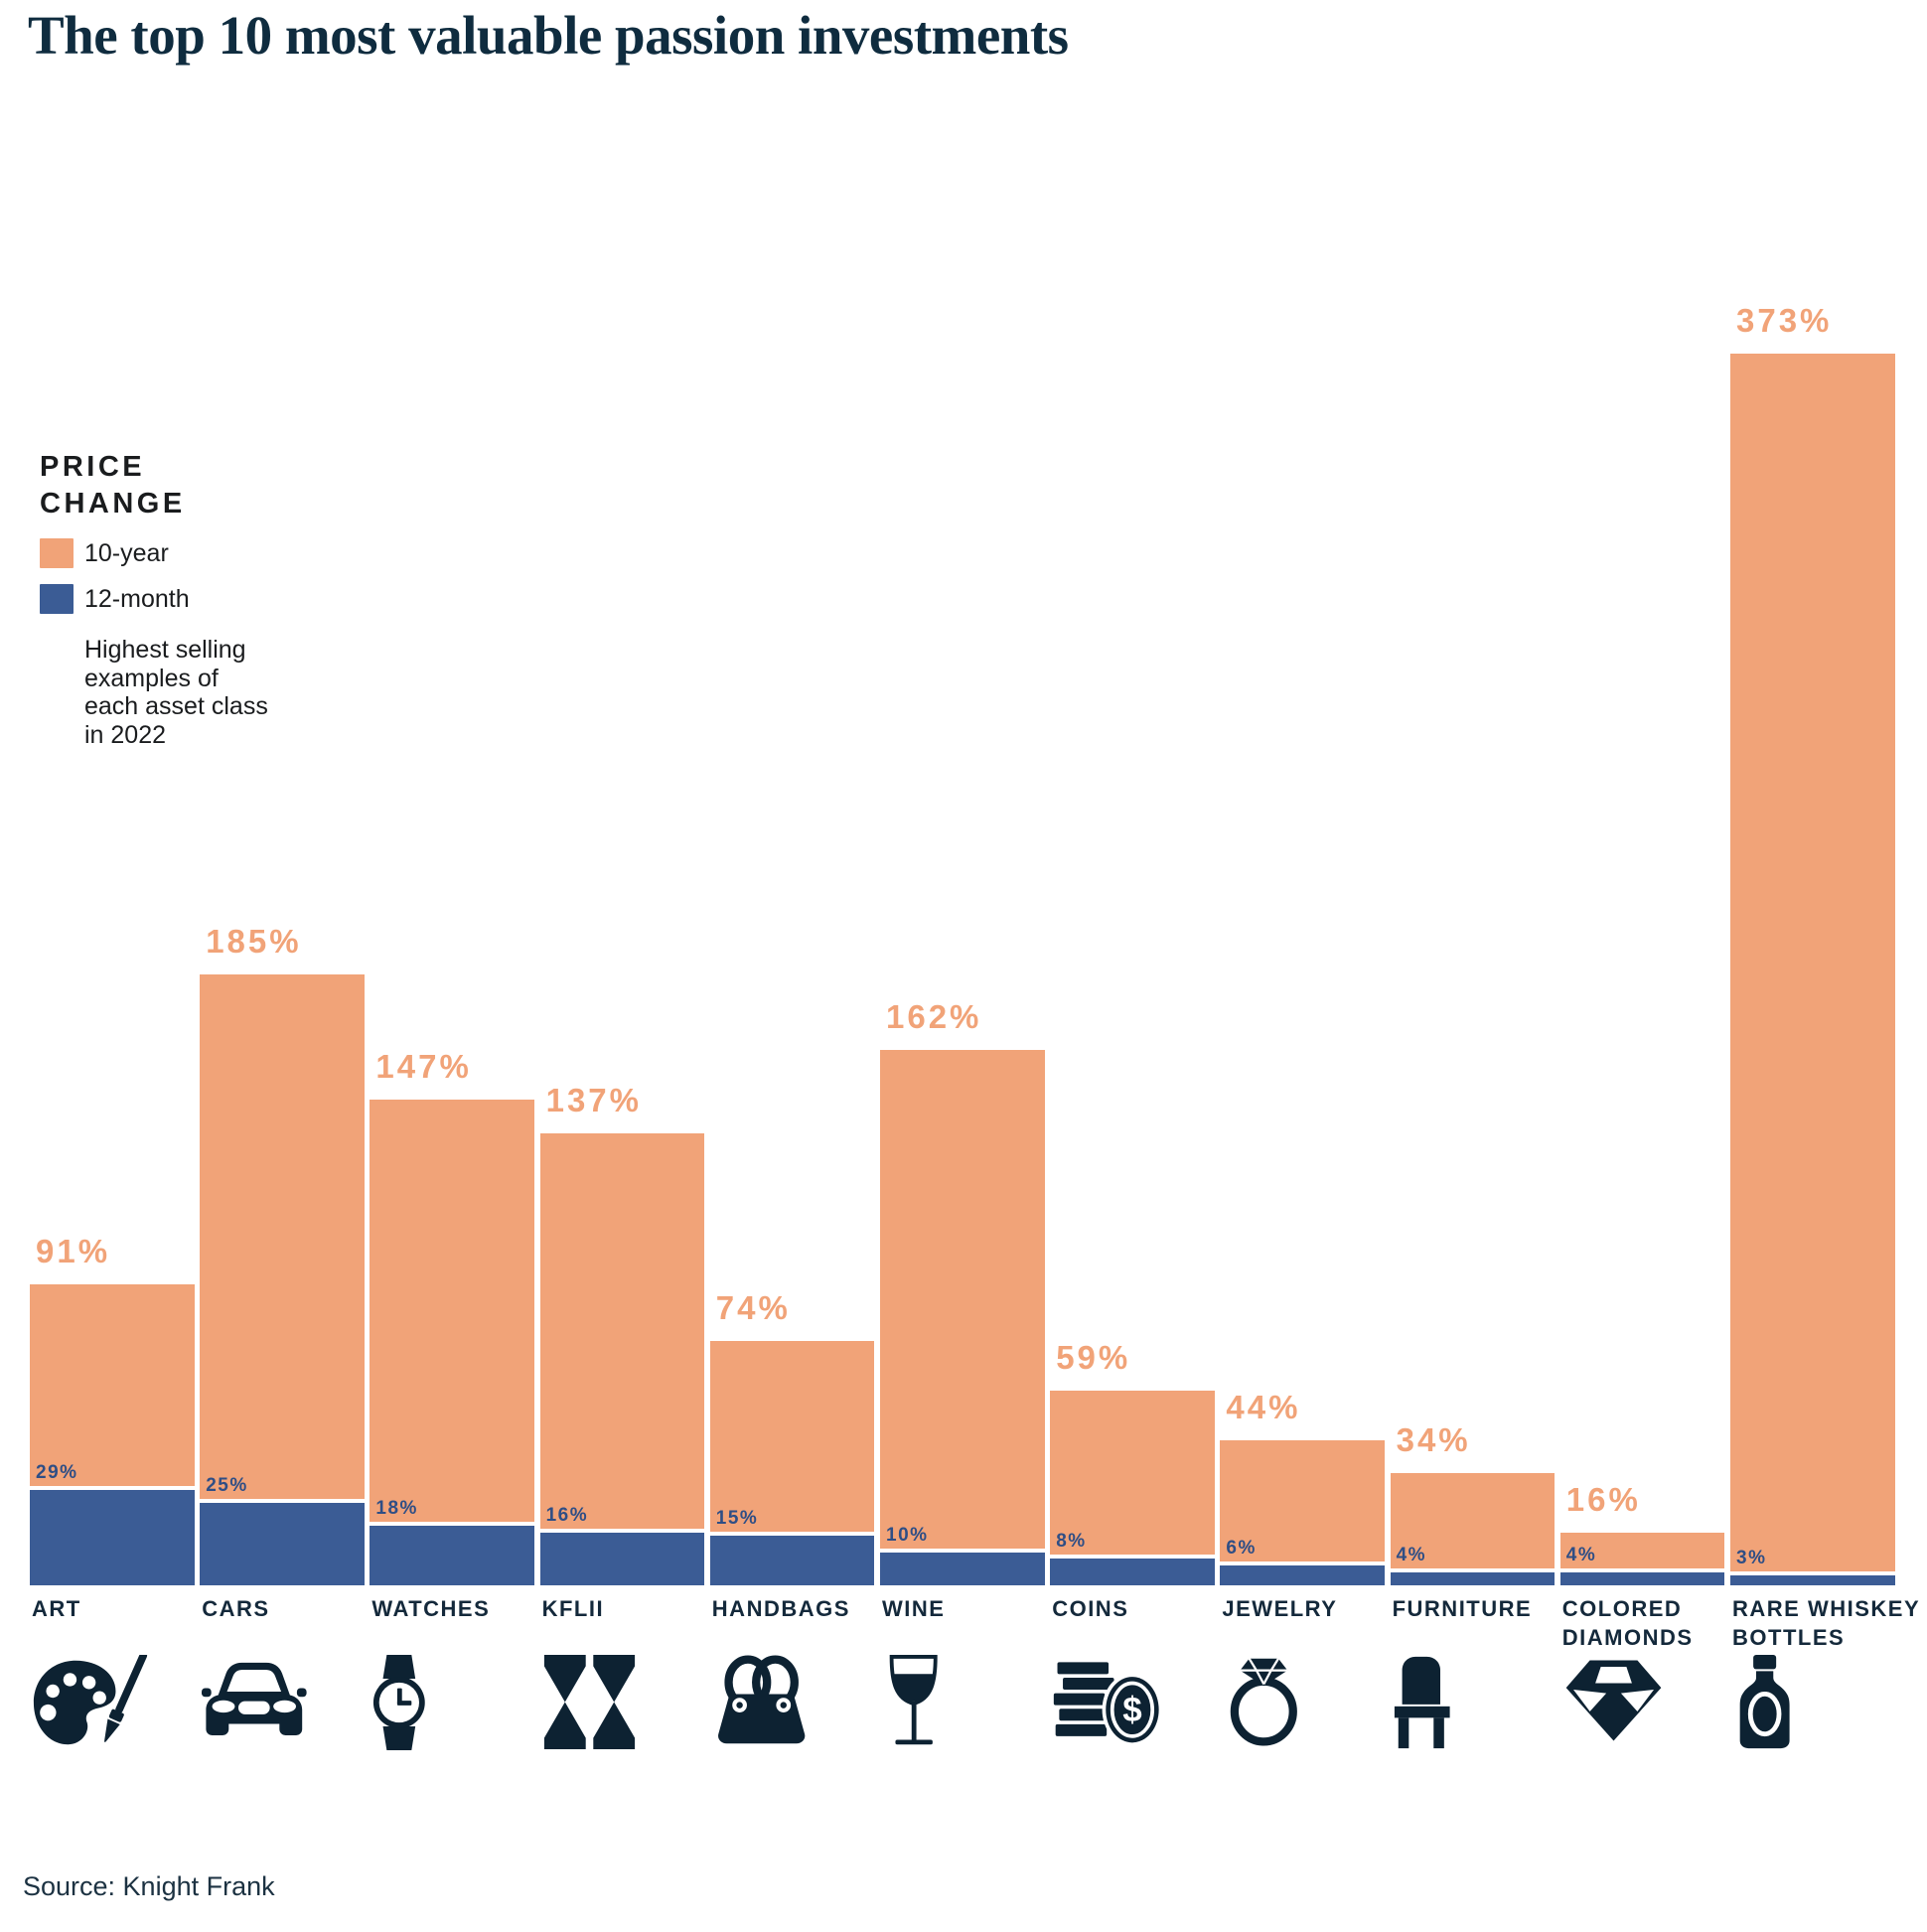 Image resolution: width=1927 pixels, height=1932 pixels. Describe the element at coordinates (1303, 1575) in the screenshot. I see `bar-12-month-jewelry` at that location.